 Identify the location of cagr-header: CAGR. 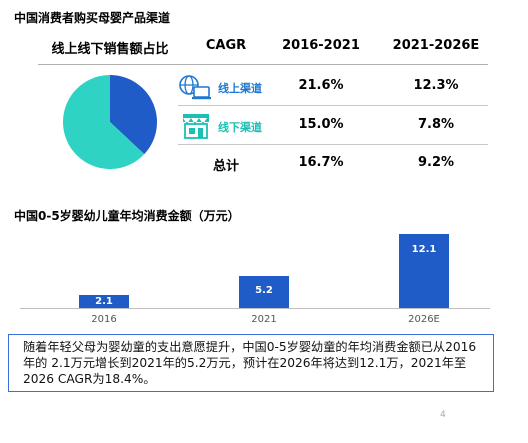
(226, 45).